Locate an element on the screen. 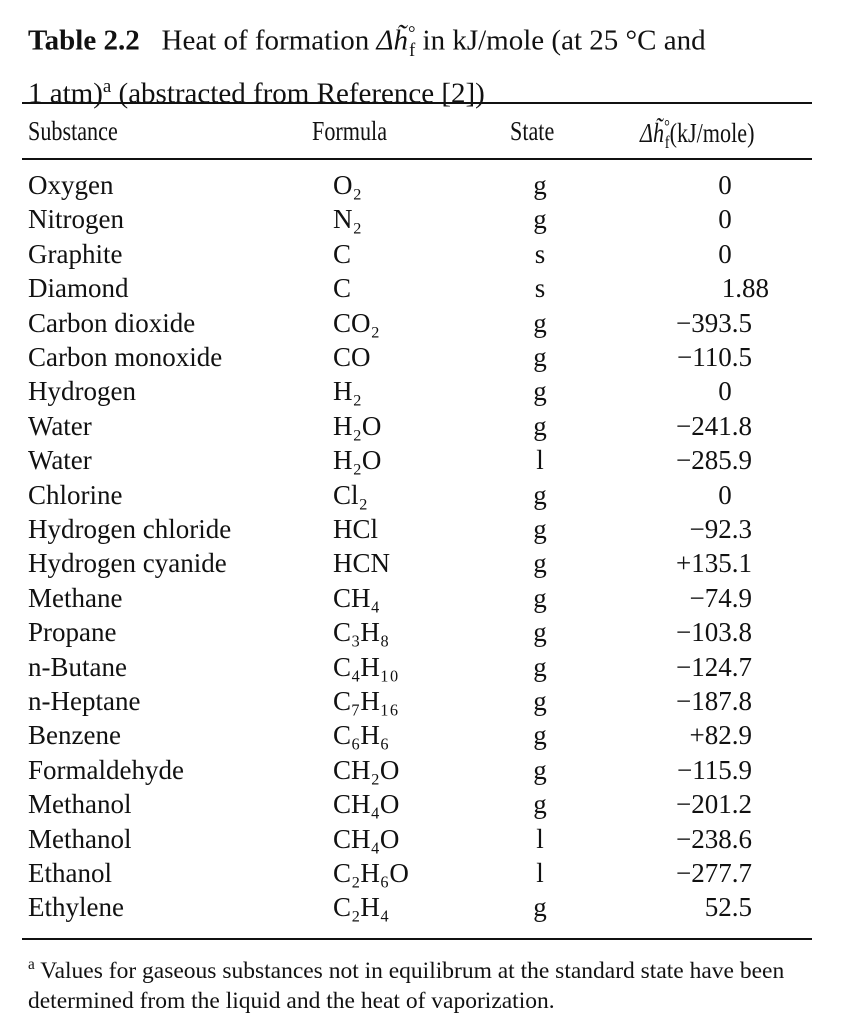 The height and width of the screenshot is (1024, 843). header-symbol-sup: ° is located at coordinates (667, 126).